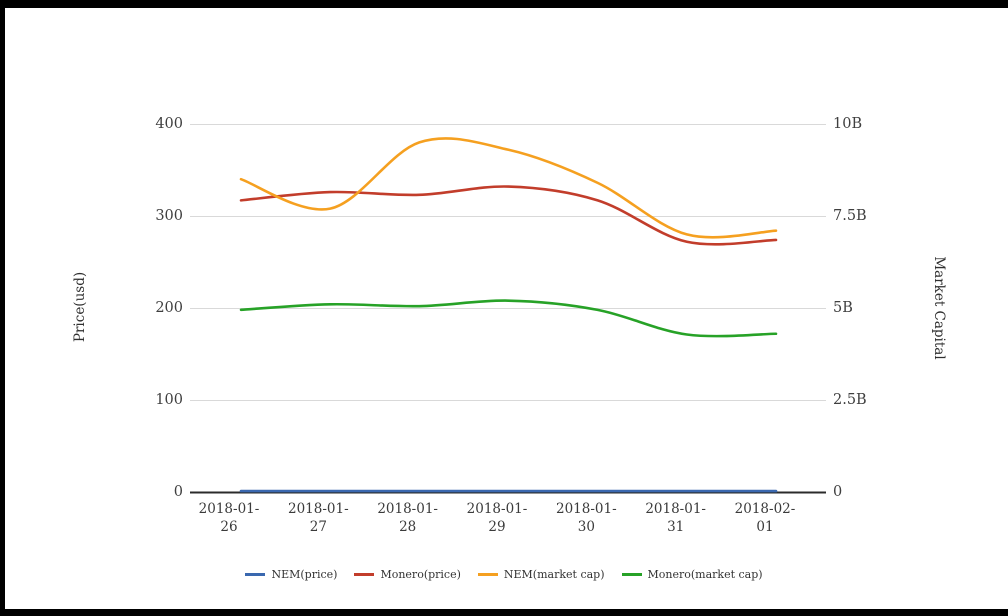 This screenshot has height=616, width=1008. What do you see at coordinates (850, 400) in the screenshot?
I see `y-tick-rightside-2-5b: 2.5B` at bounding box center [850, 400].